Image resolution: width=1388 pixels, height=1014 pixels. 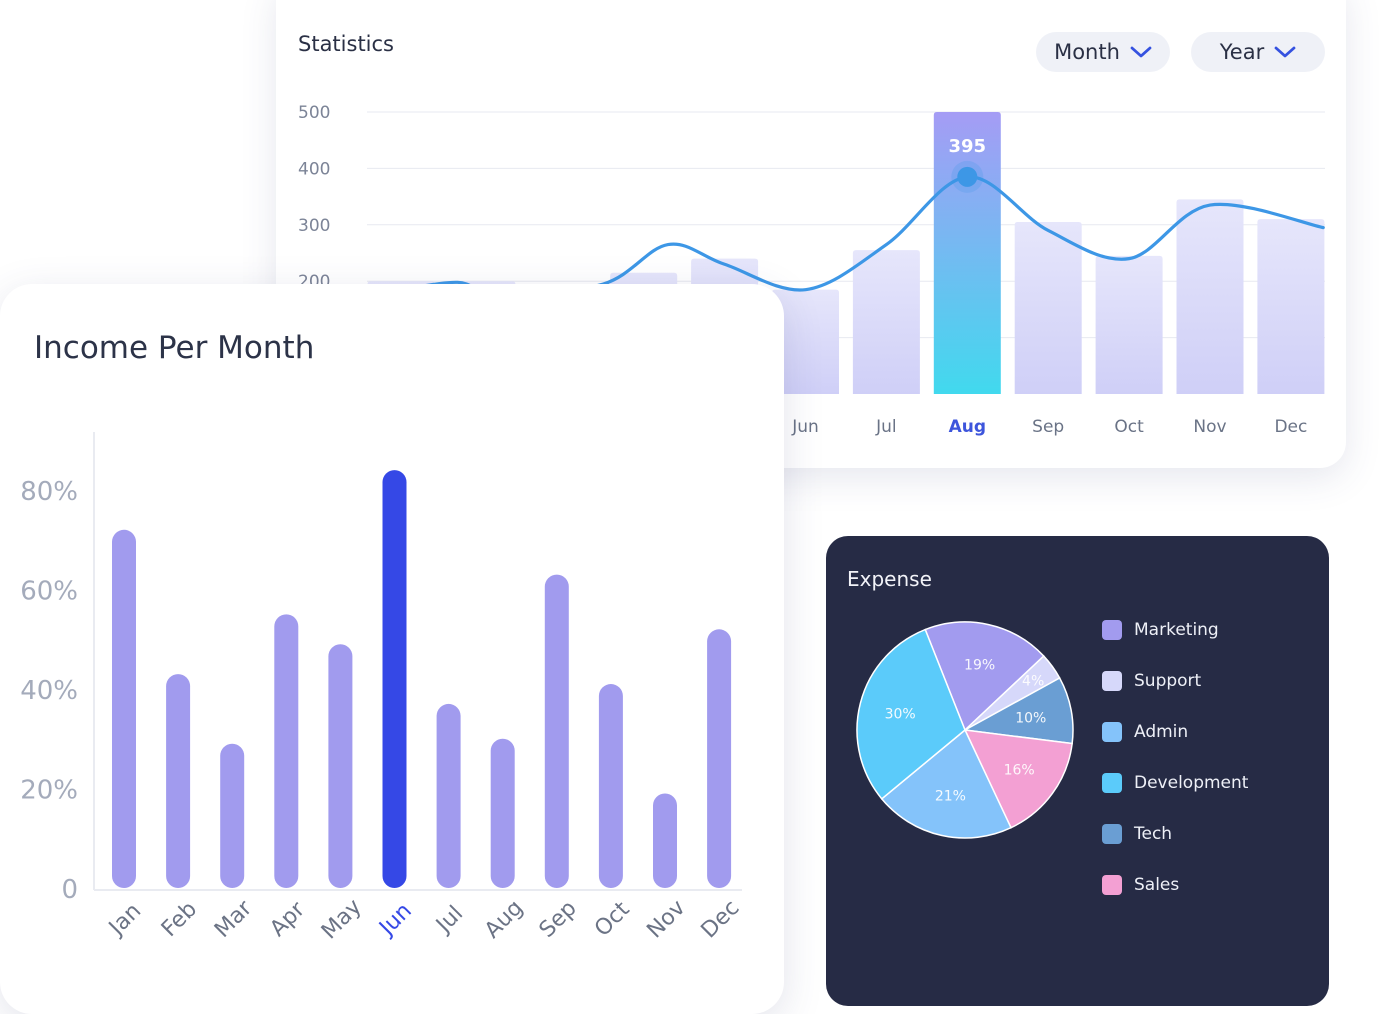 I want to click on legend-item: Marketing, so click(x=1160, y=630).